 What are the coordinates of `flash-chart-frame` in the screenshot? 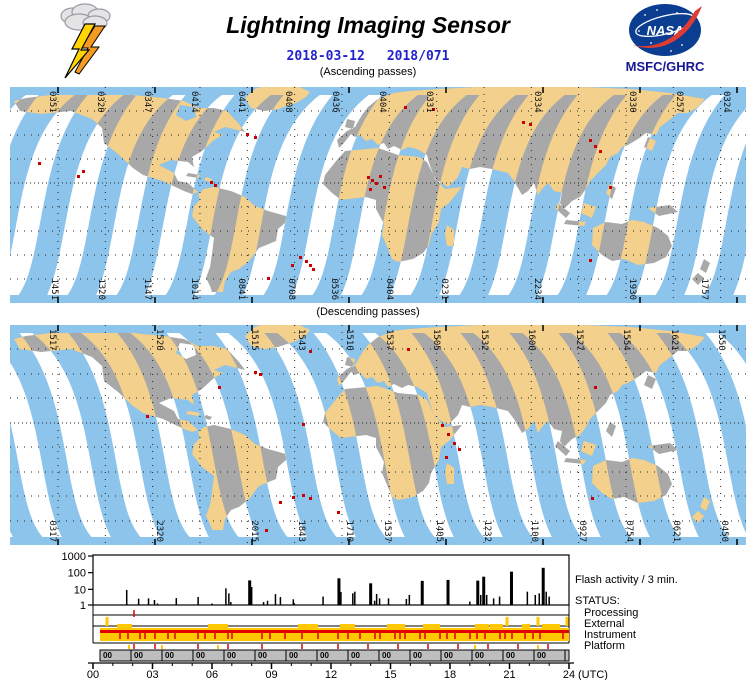 It's located at (331, 580).